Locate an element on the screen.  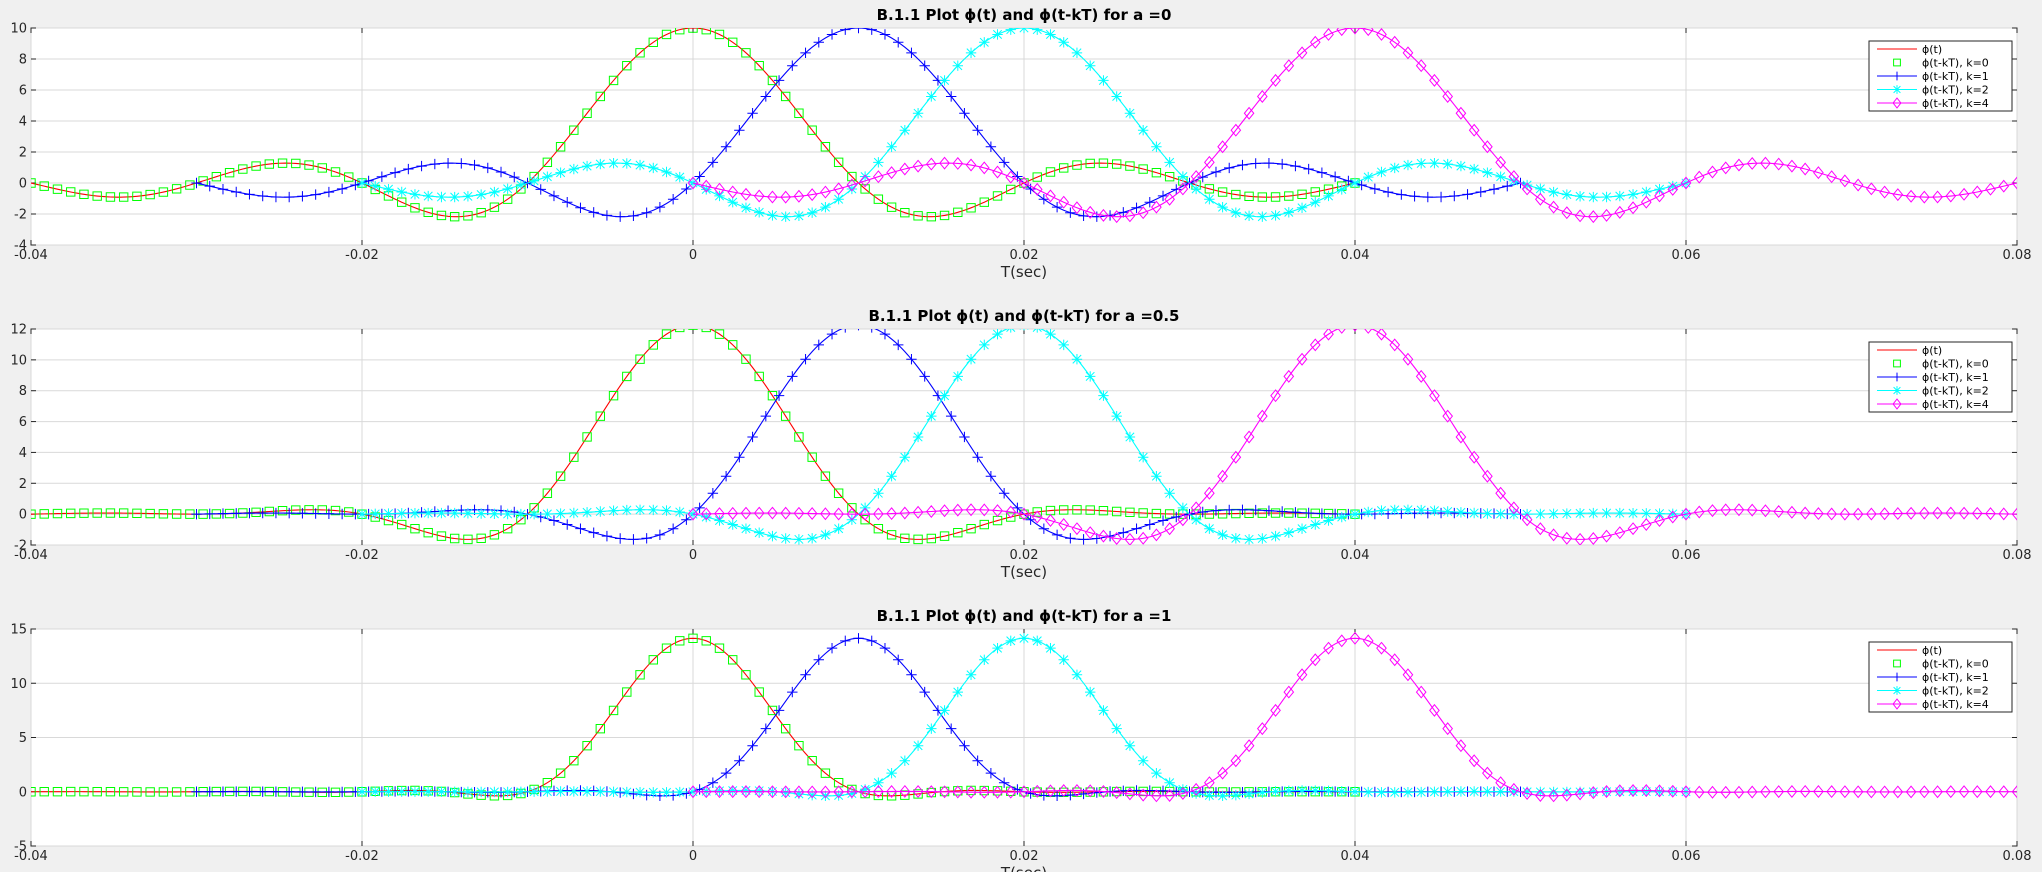
x-tick-label: 0.08 is located at coordinates (2017, 255).